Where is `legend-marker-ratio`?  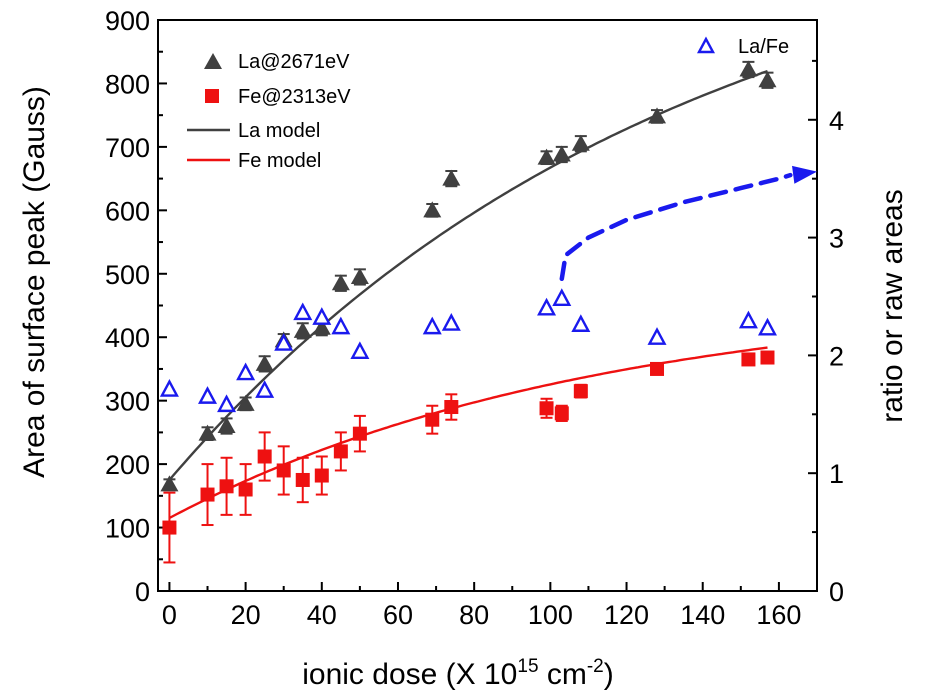
legend-marker-ratio is located at coordinates (706, 45).